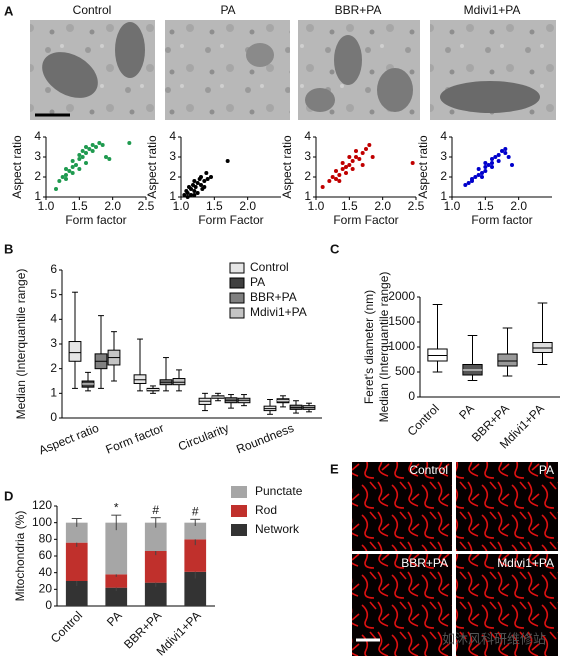  I want to click on y-tick-label: 500, so click(405, 371).